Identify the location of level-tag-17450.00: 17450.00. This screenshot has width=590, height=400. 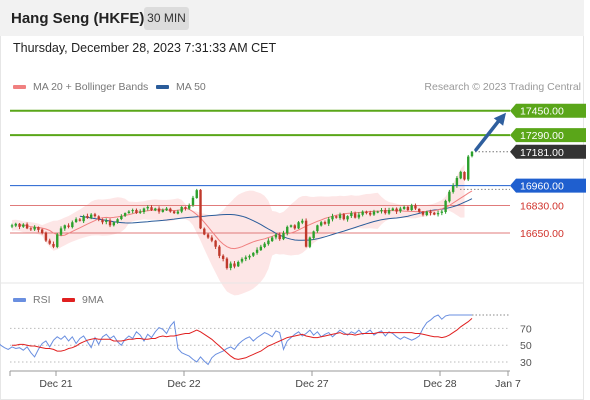
(548, 110).